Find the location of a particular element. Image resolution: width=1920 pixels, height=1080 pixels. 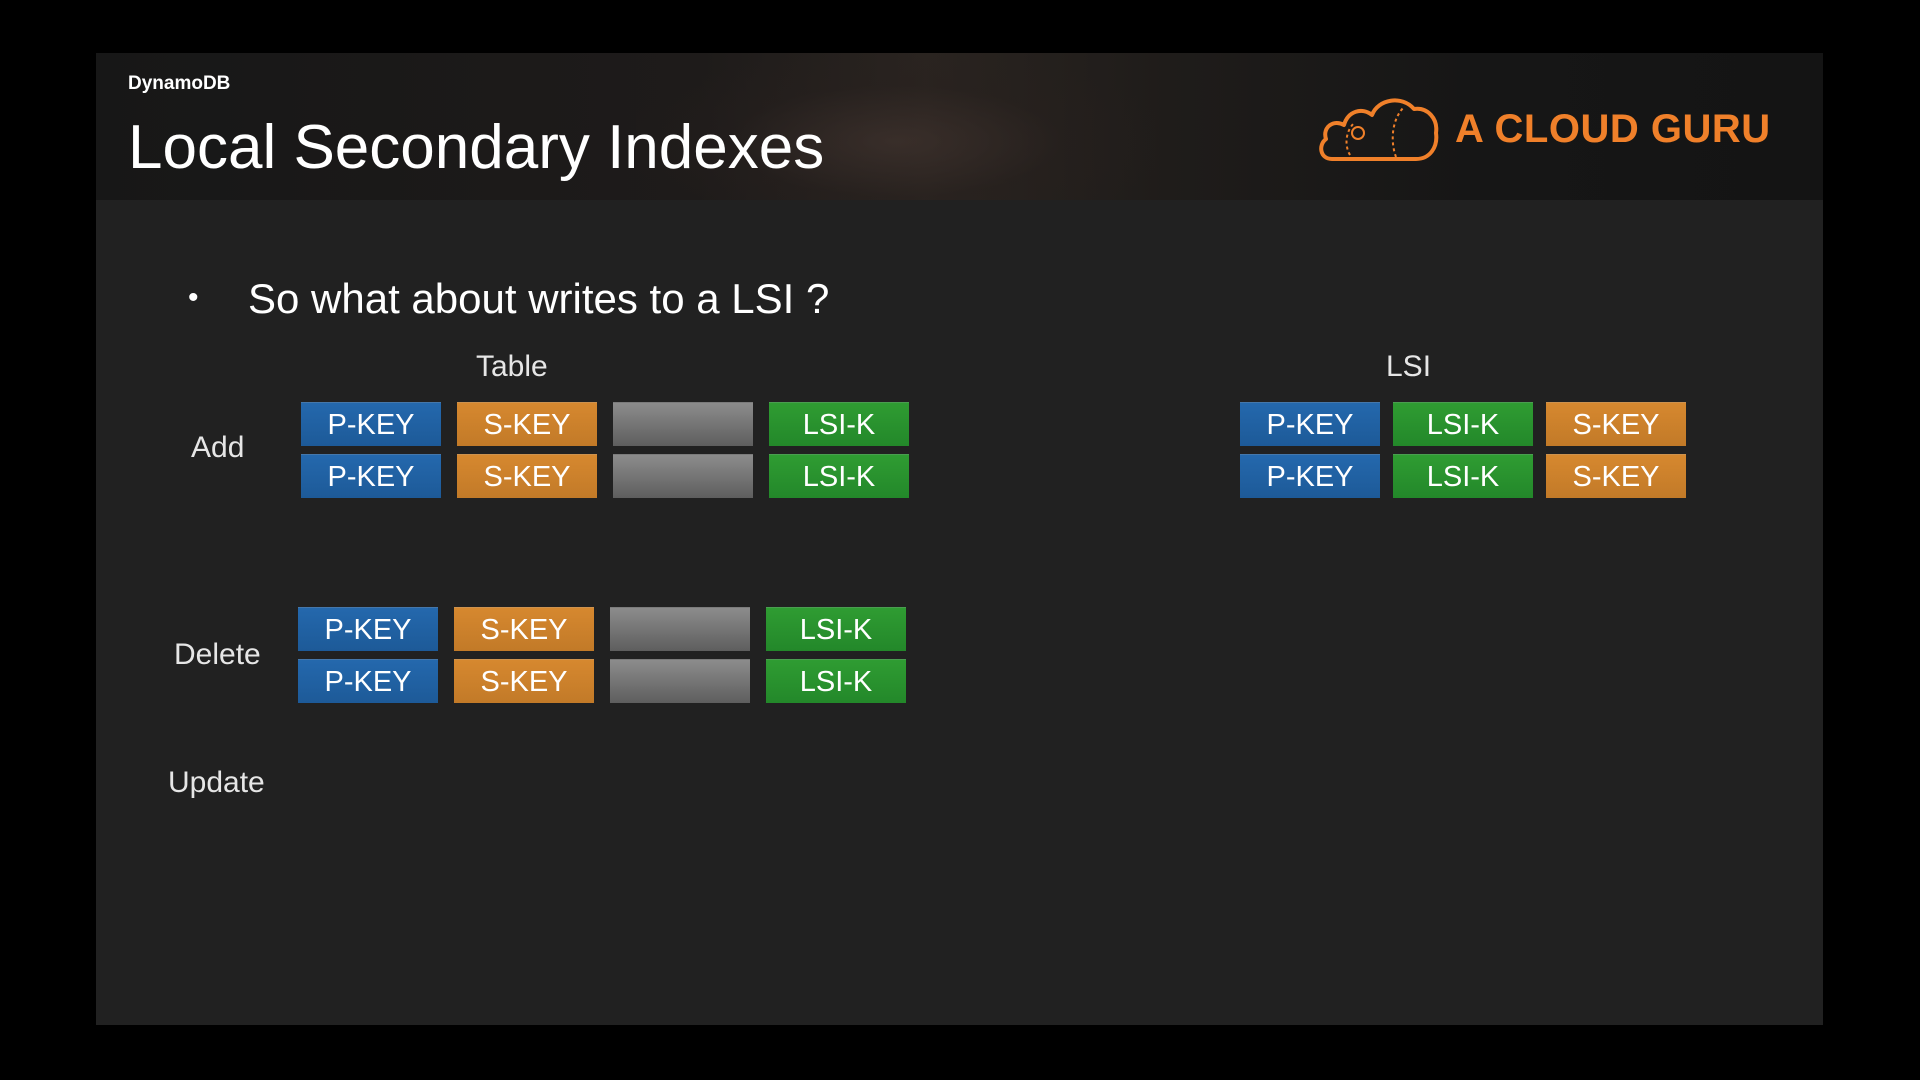

delete-label: Delete is located at coordinates (217, 654).